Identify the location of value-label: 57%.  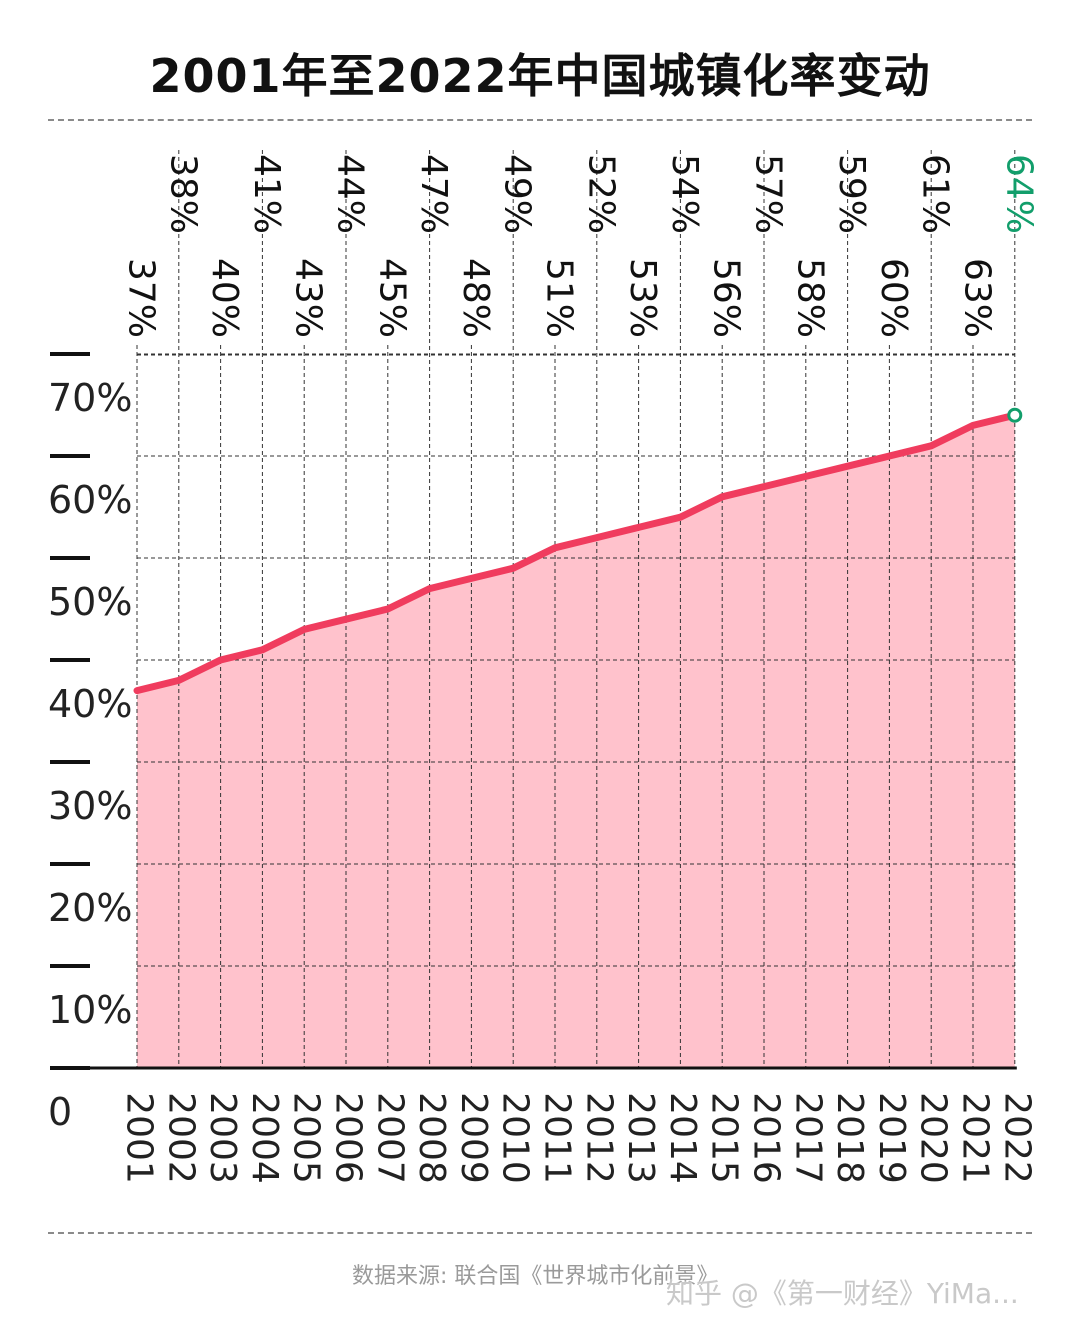
(768, 194).